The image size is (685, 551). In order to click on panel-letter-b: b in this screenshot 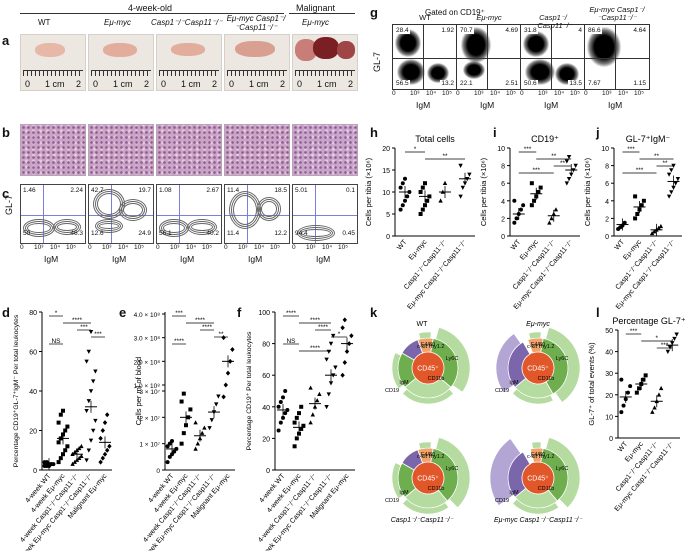, I will do `click(6, 132)`.